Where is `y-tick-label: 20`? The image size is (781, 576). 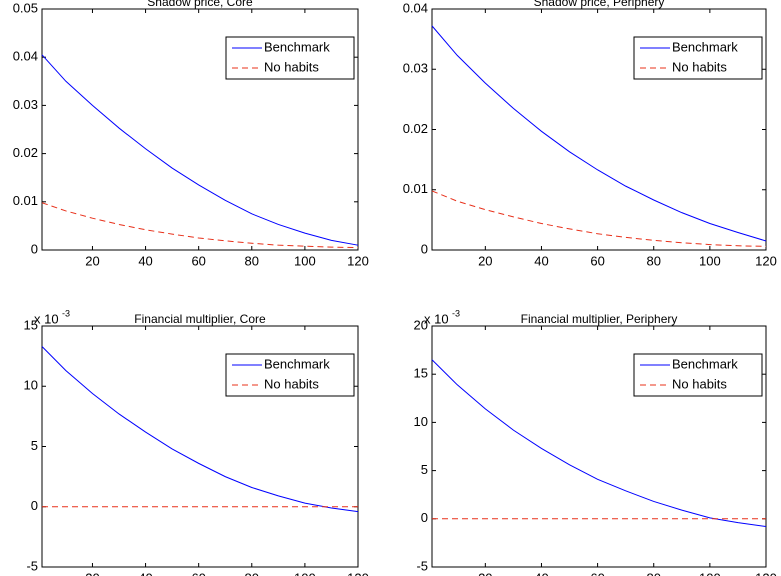
y-tick-label: 20 is located at coordinates (421, 324).